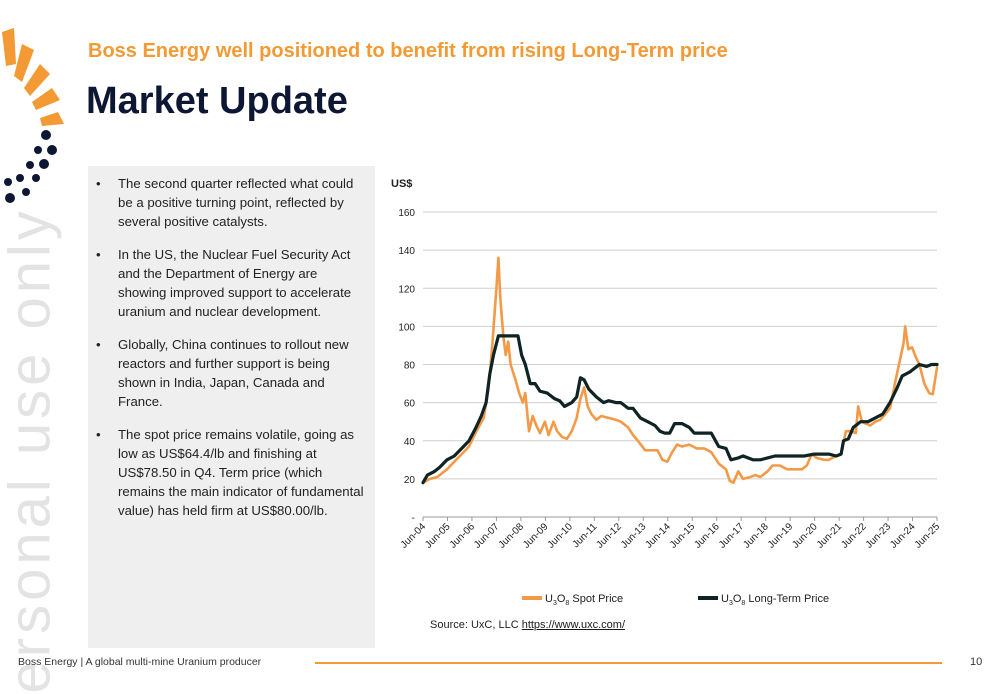  I want to click on x-tick-label: Jun-19, so click(781, 536).